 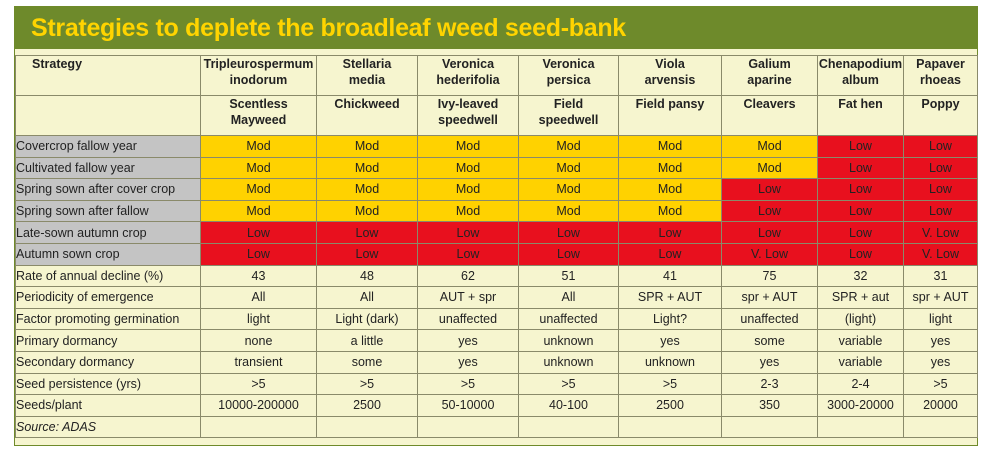 What do you see at coordinates (568, 115) in the screenshot?
I see `species-common-header: Field speedwell` at bounding box center [568, 115].